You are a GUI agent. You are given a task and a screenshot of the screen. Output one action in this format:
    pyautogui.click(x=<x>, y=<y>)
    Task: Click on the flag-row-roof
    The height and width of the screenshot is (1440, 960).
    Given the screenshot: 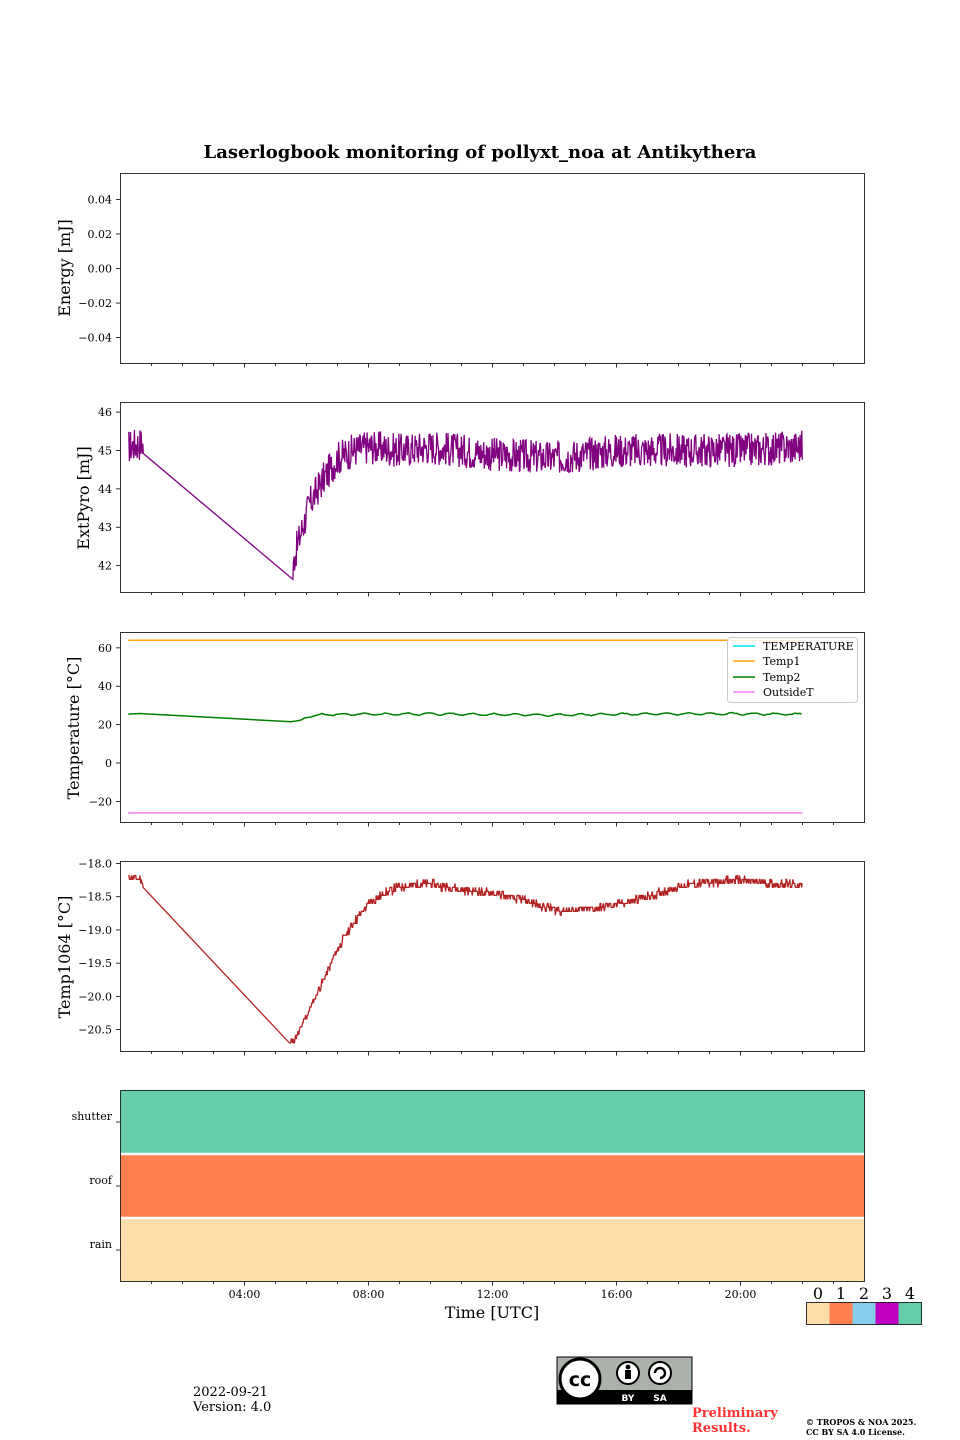 What is the action you would take?
    pyautogui.click(x=492, y=1186)
    